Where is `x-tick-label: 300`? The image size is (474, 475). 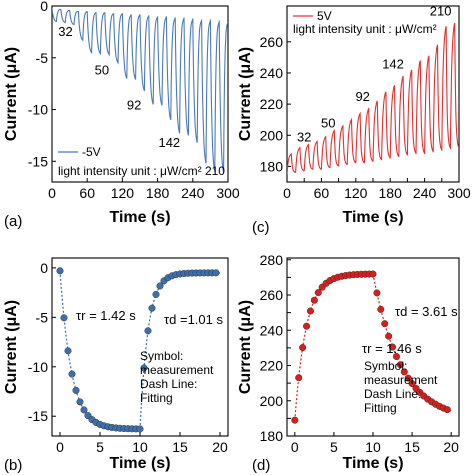 x-tick-label: 300 is located at coordinates (459, 193).